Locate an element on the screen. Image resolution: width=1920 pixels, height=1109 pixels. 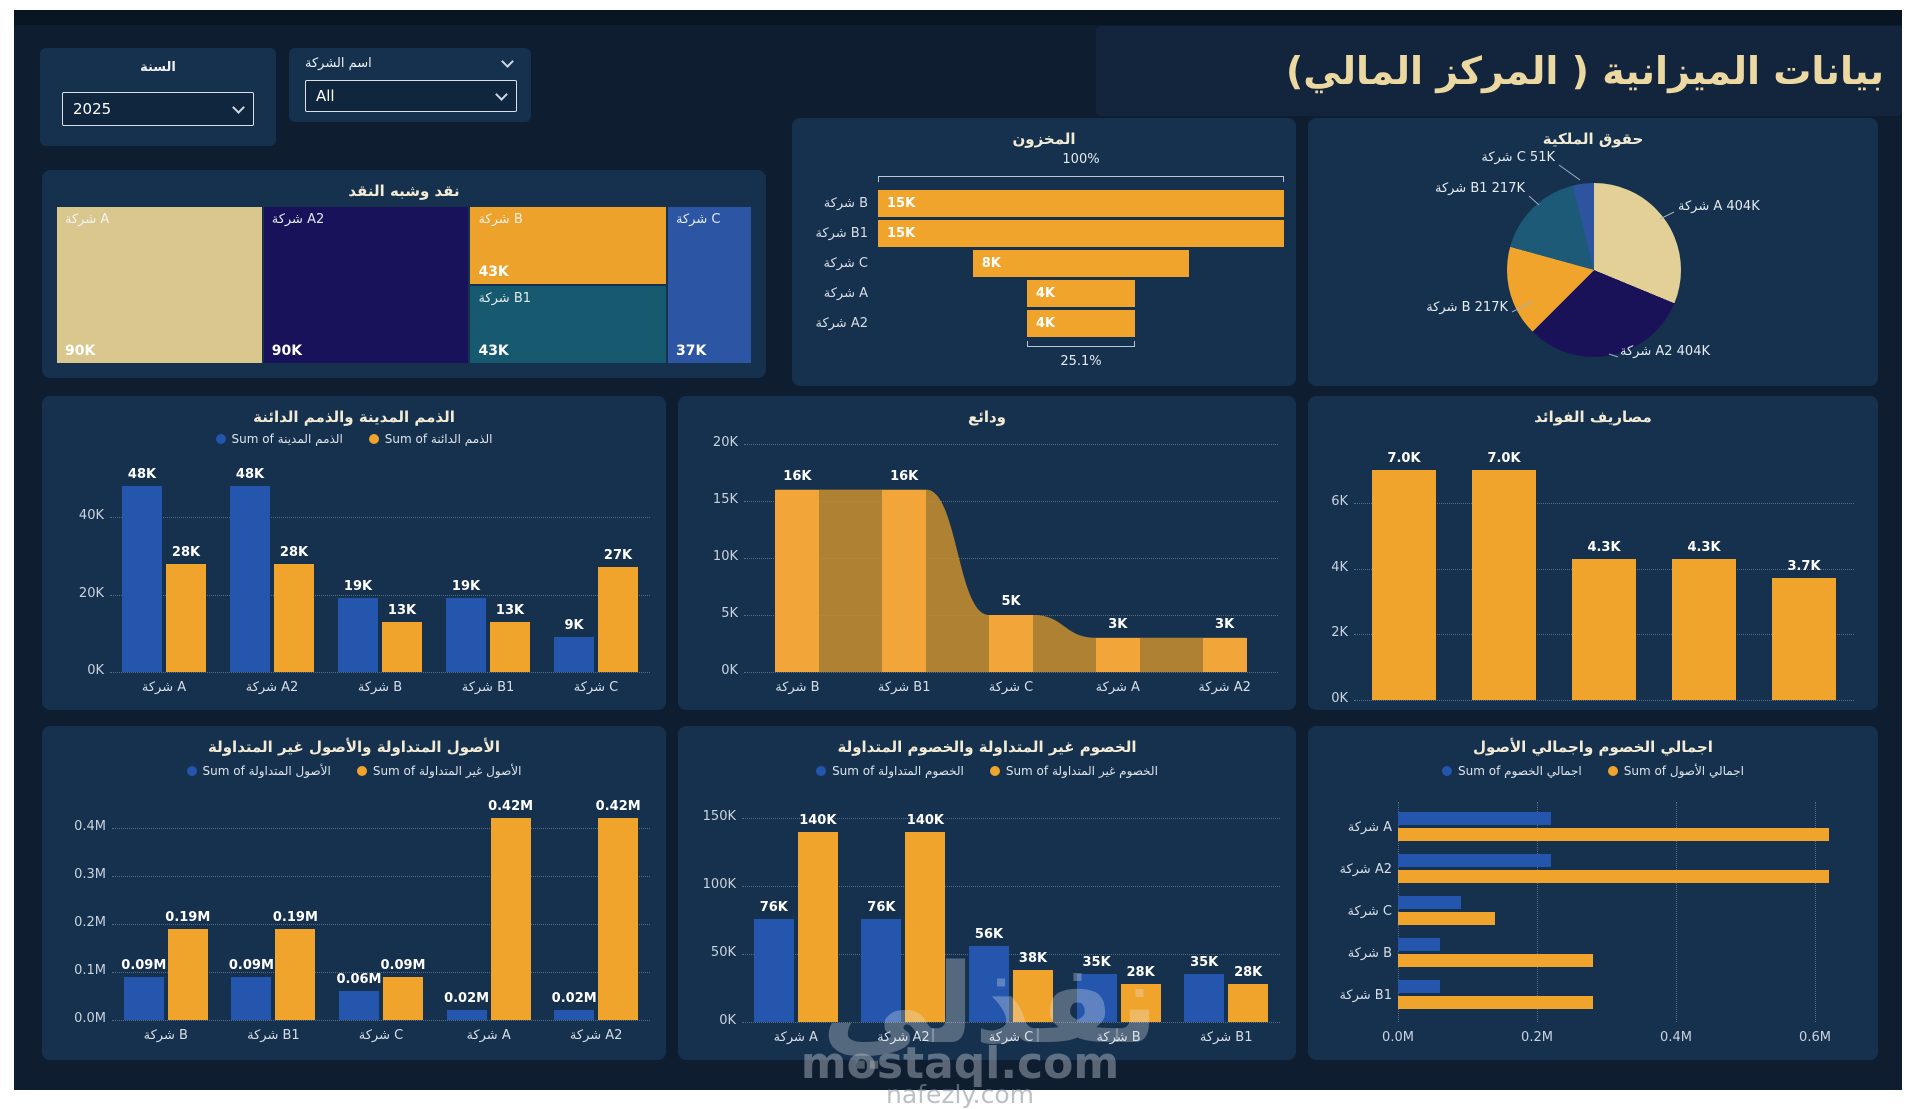
legend-item: Sum of الأصول غير المتداولة is located at coordinates (438, 771).